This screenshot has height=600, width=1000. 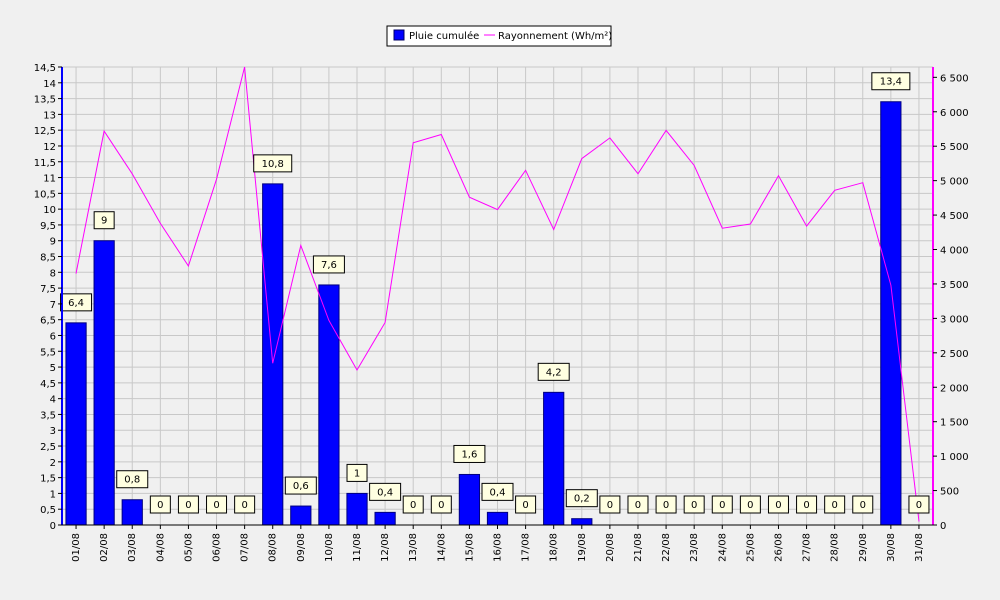 I want to click on right-tick-label: 4 500, so click(x=954, y=216).